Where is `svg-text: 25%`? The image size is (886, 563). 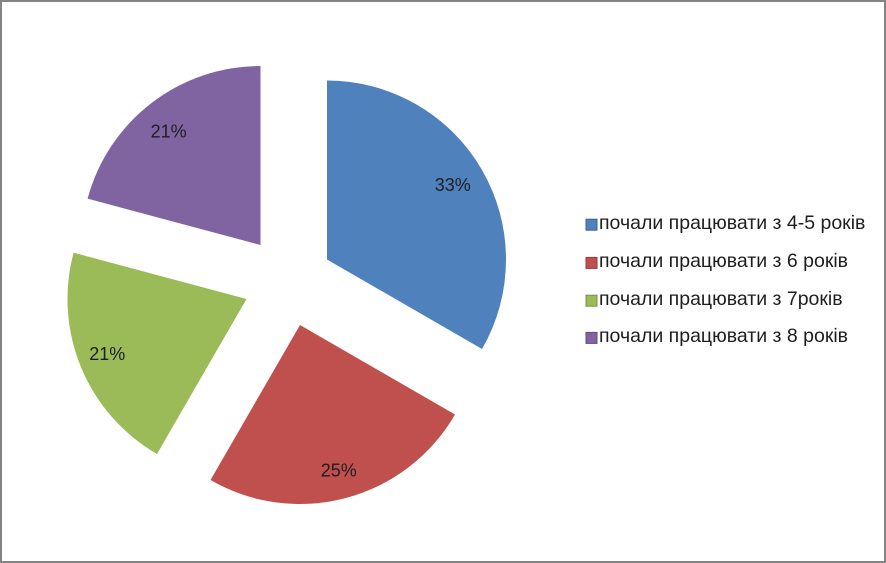 svg-text: 25% is located at coordinates (339, 471).